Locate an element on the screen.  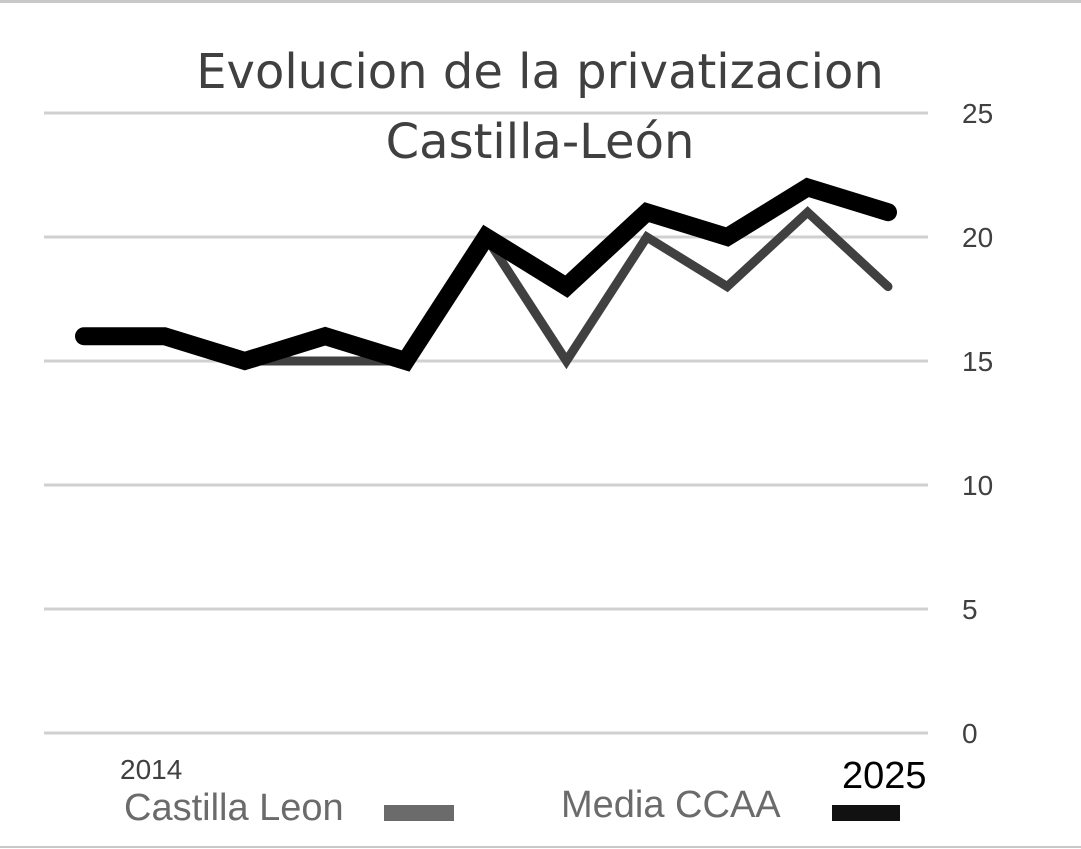
y-tick-label: 0 is located at coordinates (970, 733).